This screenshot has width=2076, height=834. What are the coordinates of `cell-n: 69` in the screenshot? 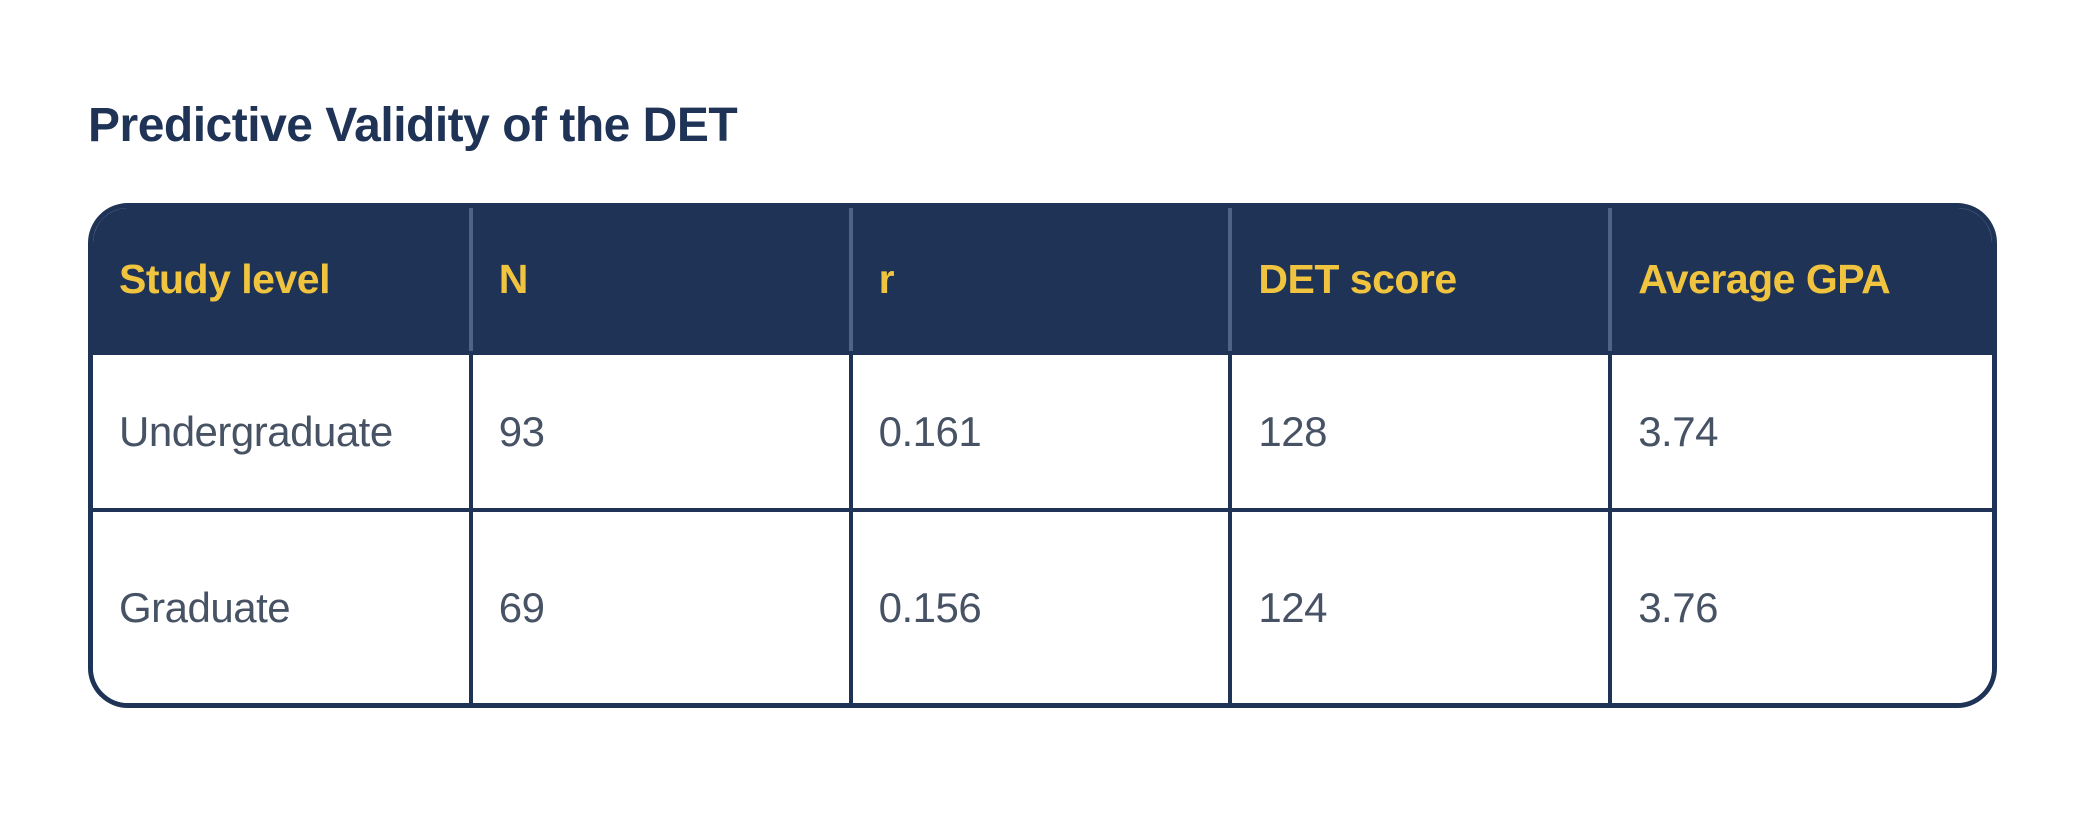 It's located at (663, 607).